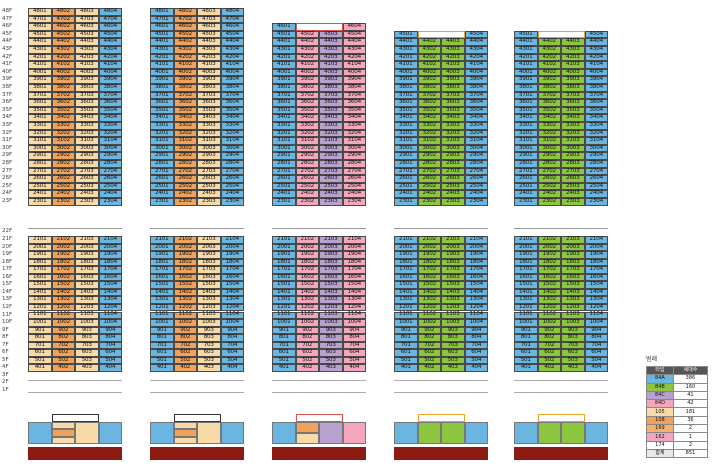 This screenshot has width=720, height=476. Describe the element at coordinates (209, 368) in the screenshot. I see `unit-cell: 403` at that location.